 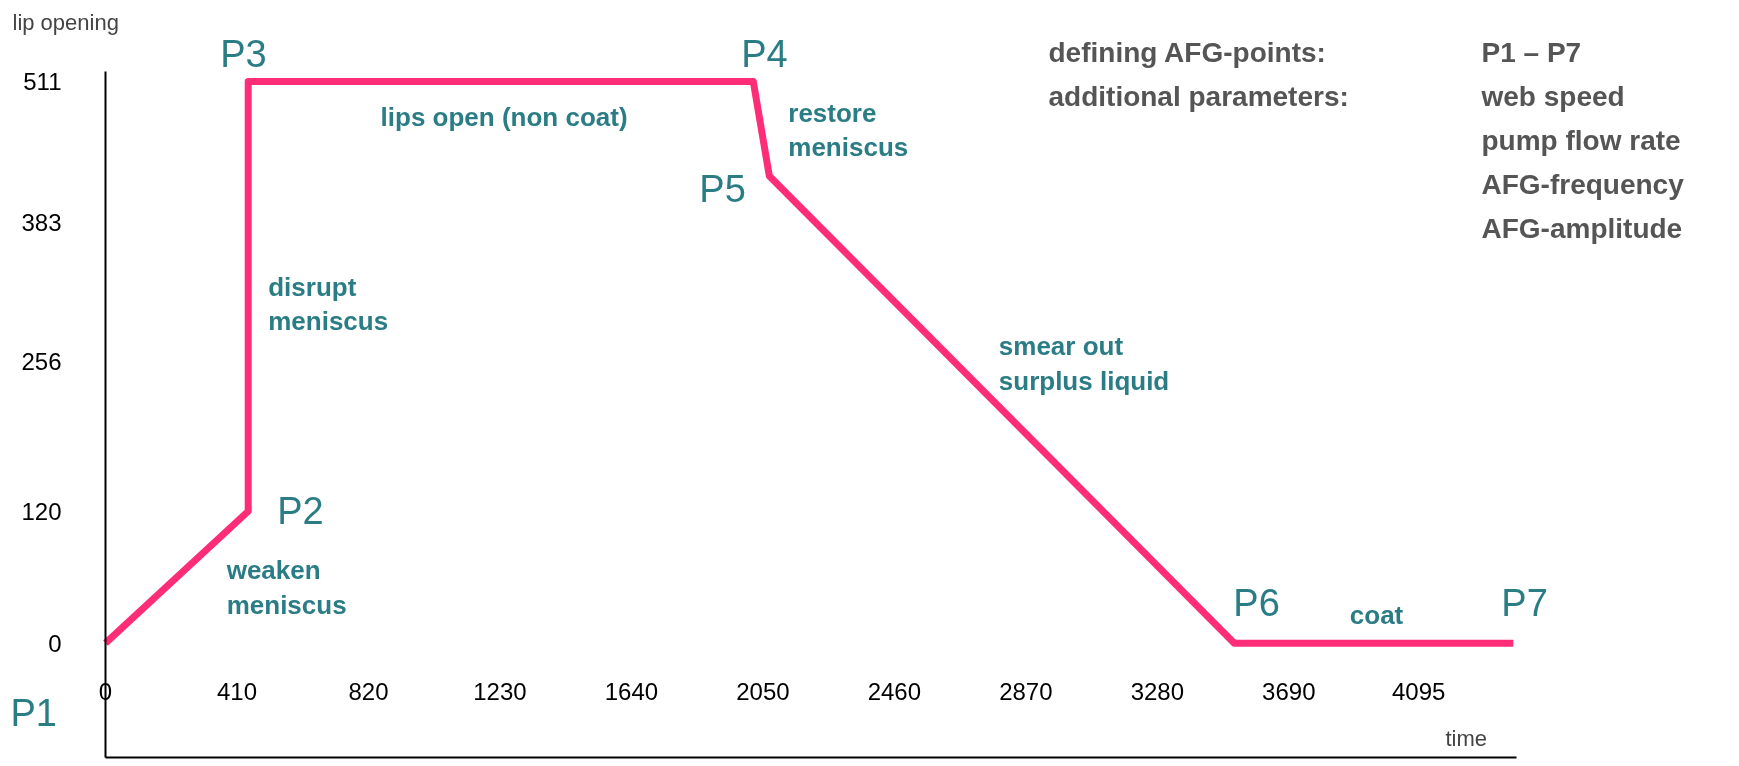 I want to click on y-tick-label: 383, so click(x=41, y=222).